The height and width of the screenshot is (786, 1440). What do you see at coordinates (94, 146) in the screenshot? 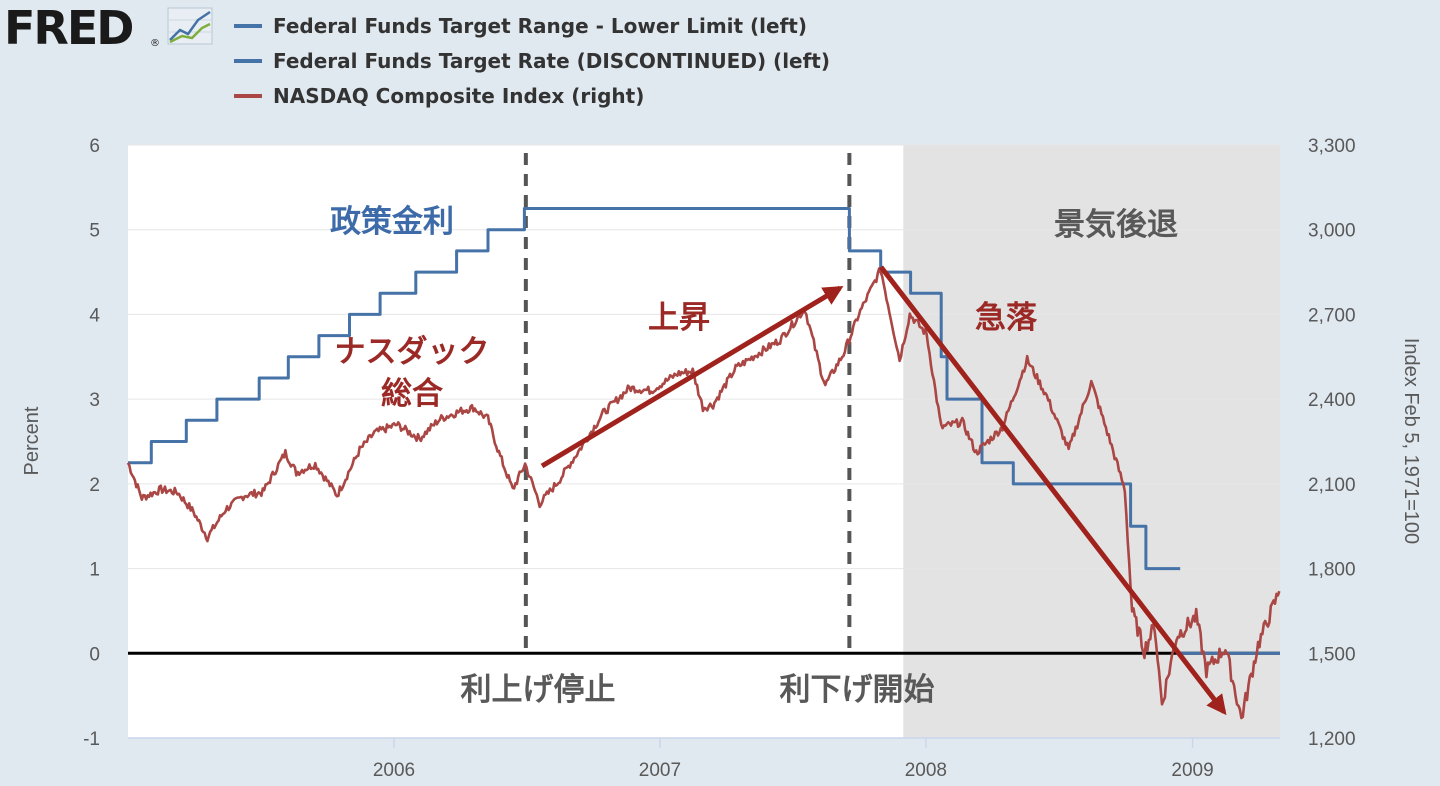
I see `y-left-tick: 6` at bounding box center [94, 146].